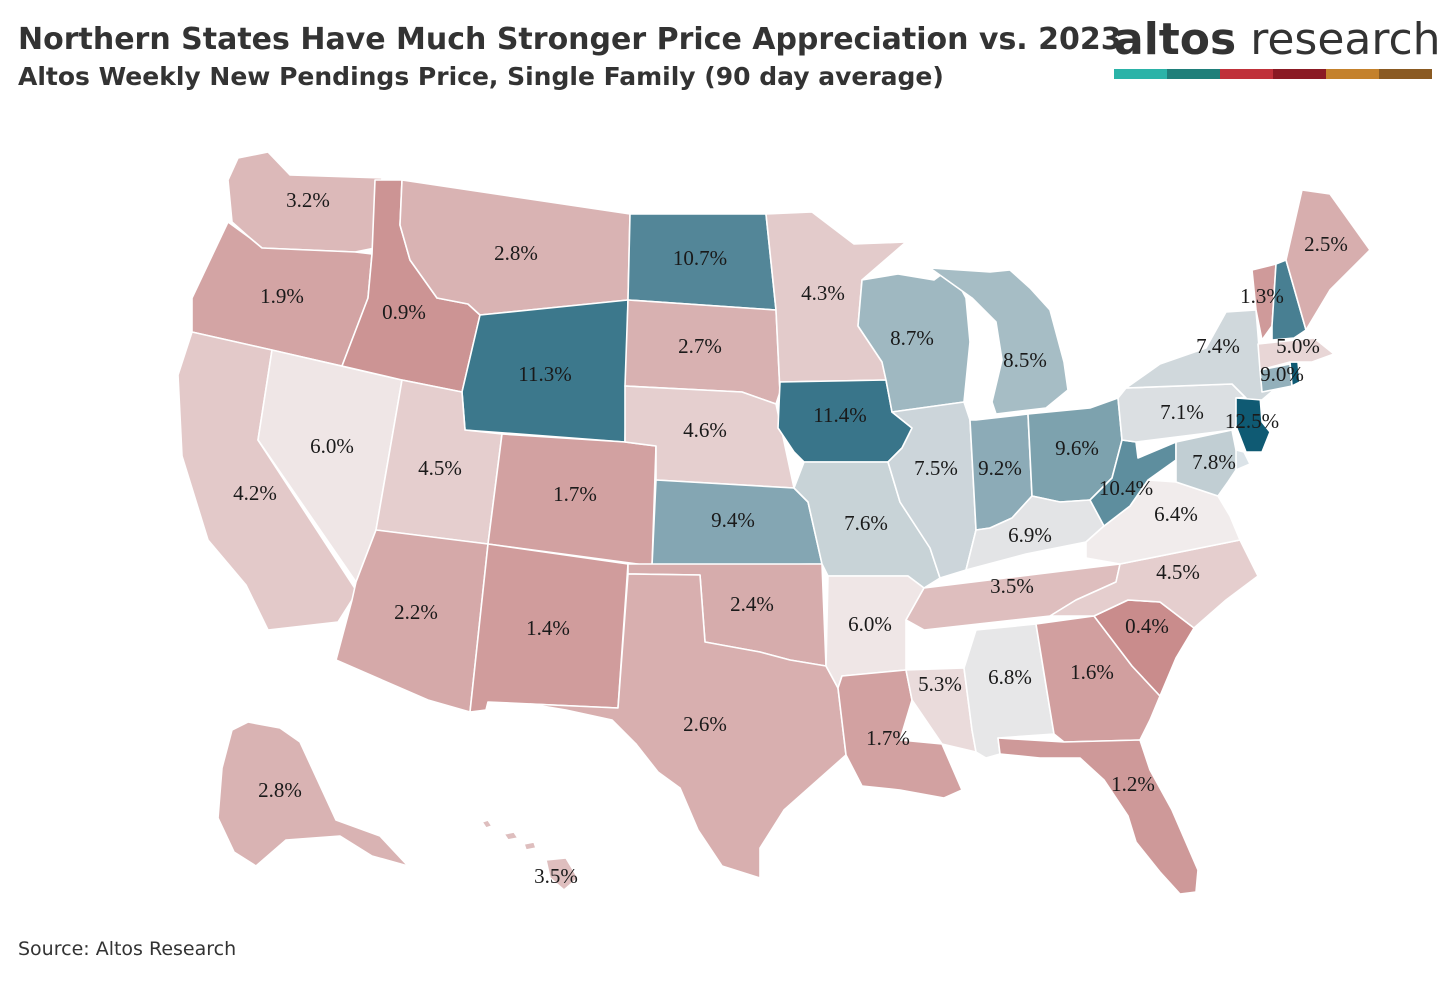  Describe the element at coordinates (1218, 346) in the screenshot. I see `state-label-ny: 7.4%` at that location.